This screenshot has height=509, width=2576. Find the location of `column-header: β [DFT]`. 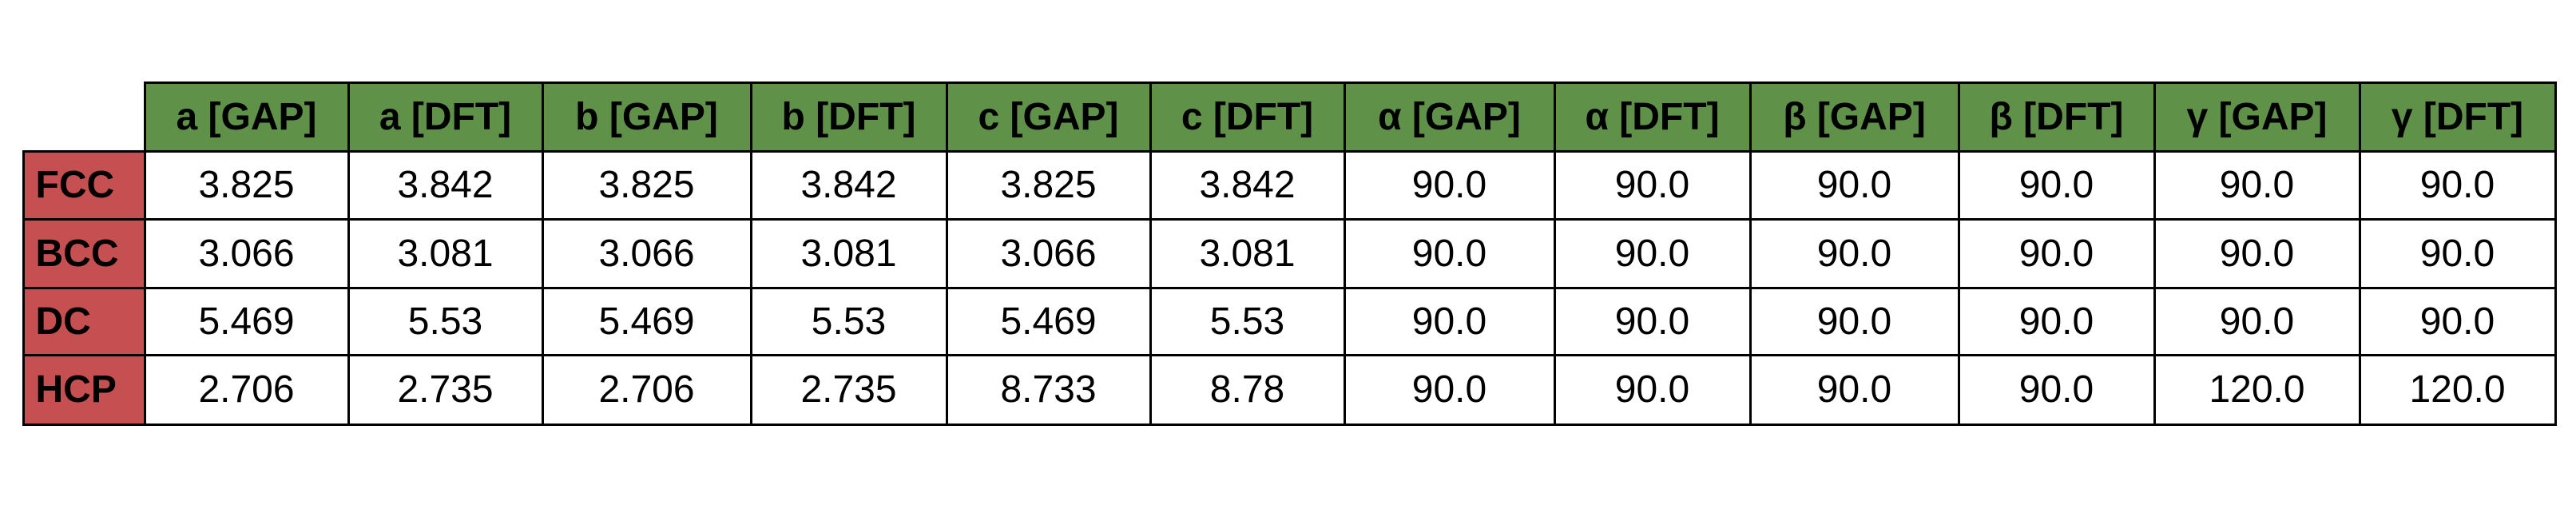

column-header: β [DFT] is located at coordinates (2056, 117).